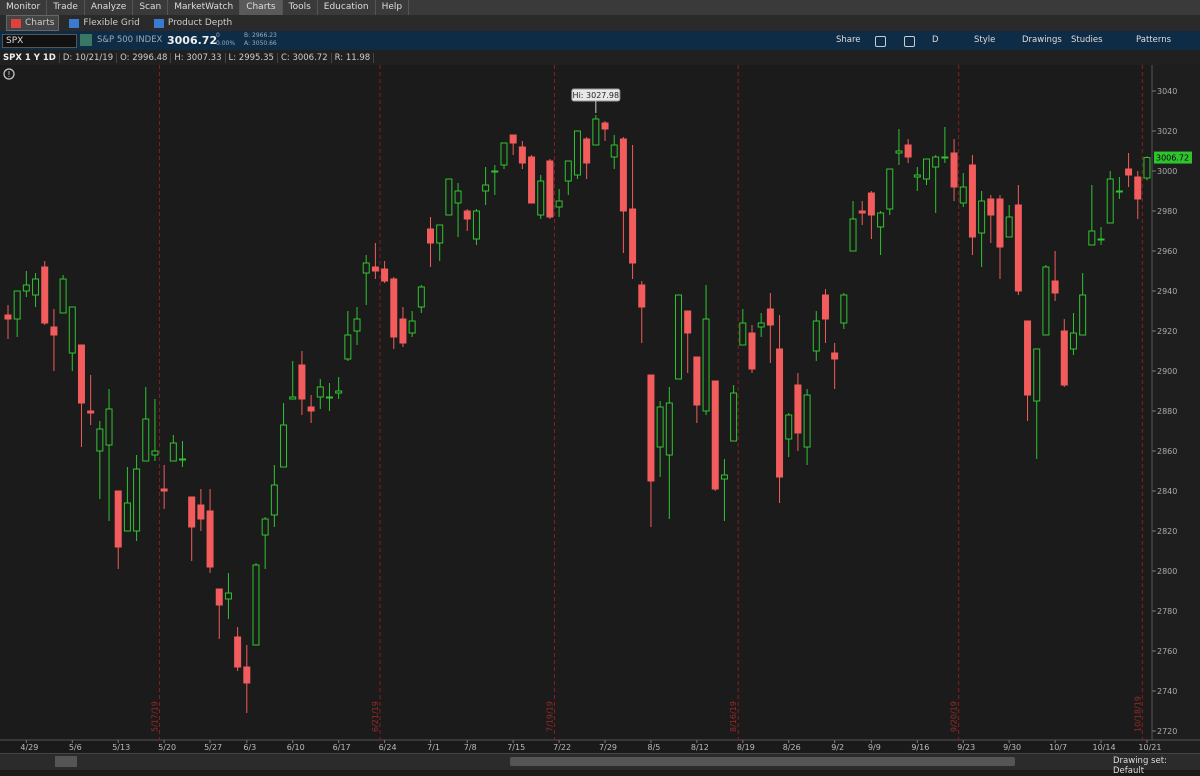 The image size is (1200, 776). What do you see at coordinates (200, 23) in the screenshot?
I see `tab-label: Product Depth` at bounding box center [200, 23].